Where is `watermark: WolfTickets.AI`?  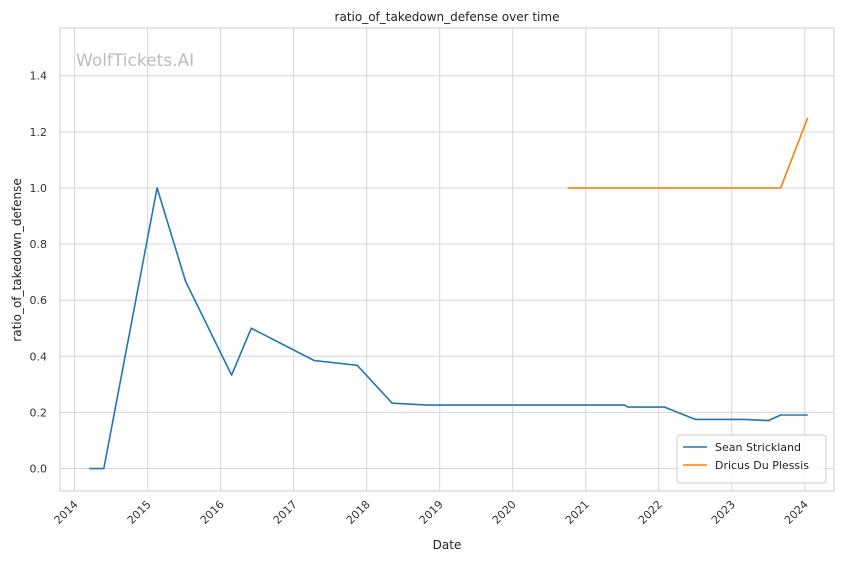 watermark: WolfTickets.AI is located at coordinates (135, 61).